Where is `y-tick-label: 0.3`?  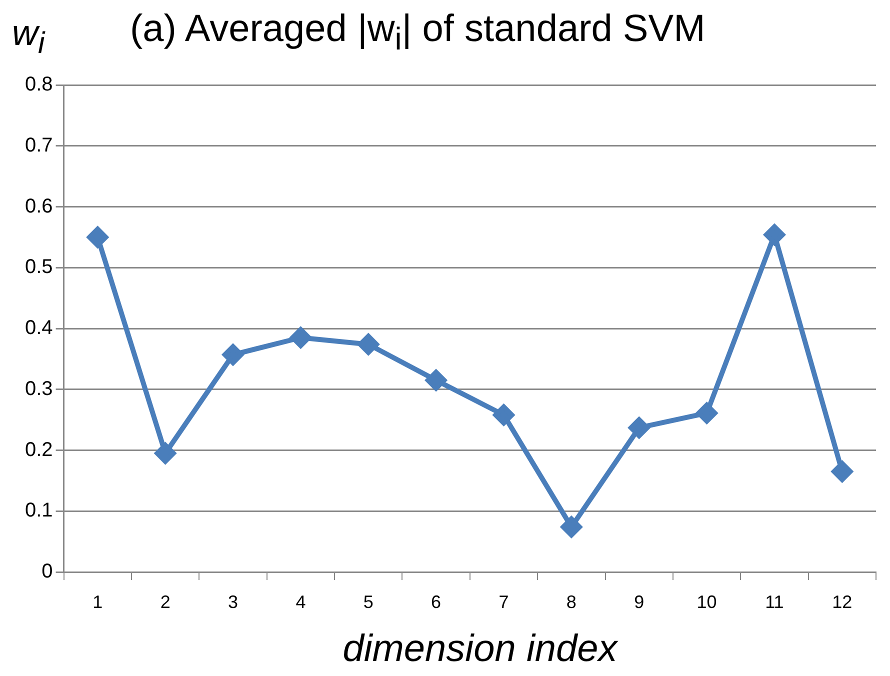
y-tick-label: 0.3 is located at coordinates (38, 389).